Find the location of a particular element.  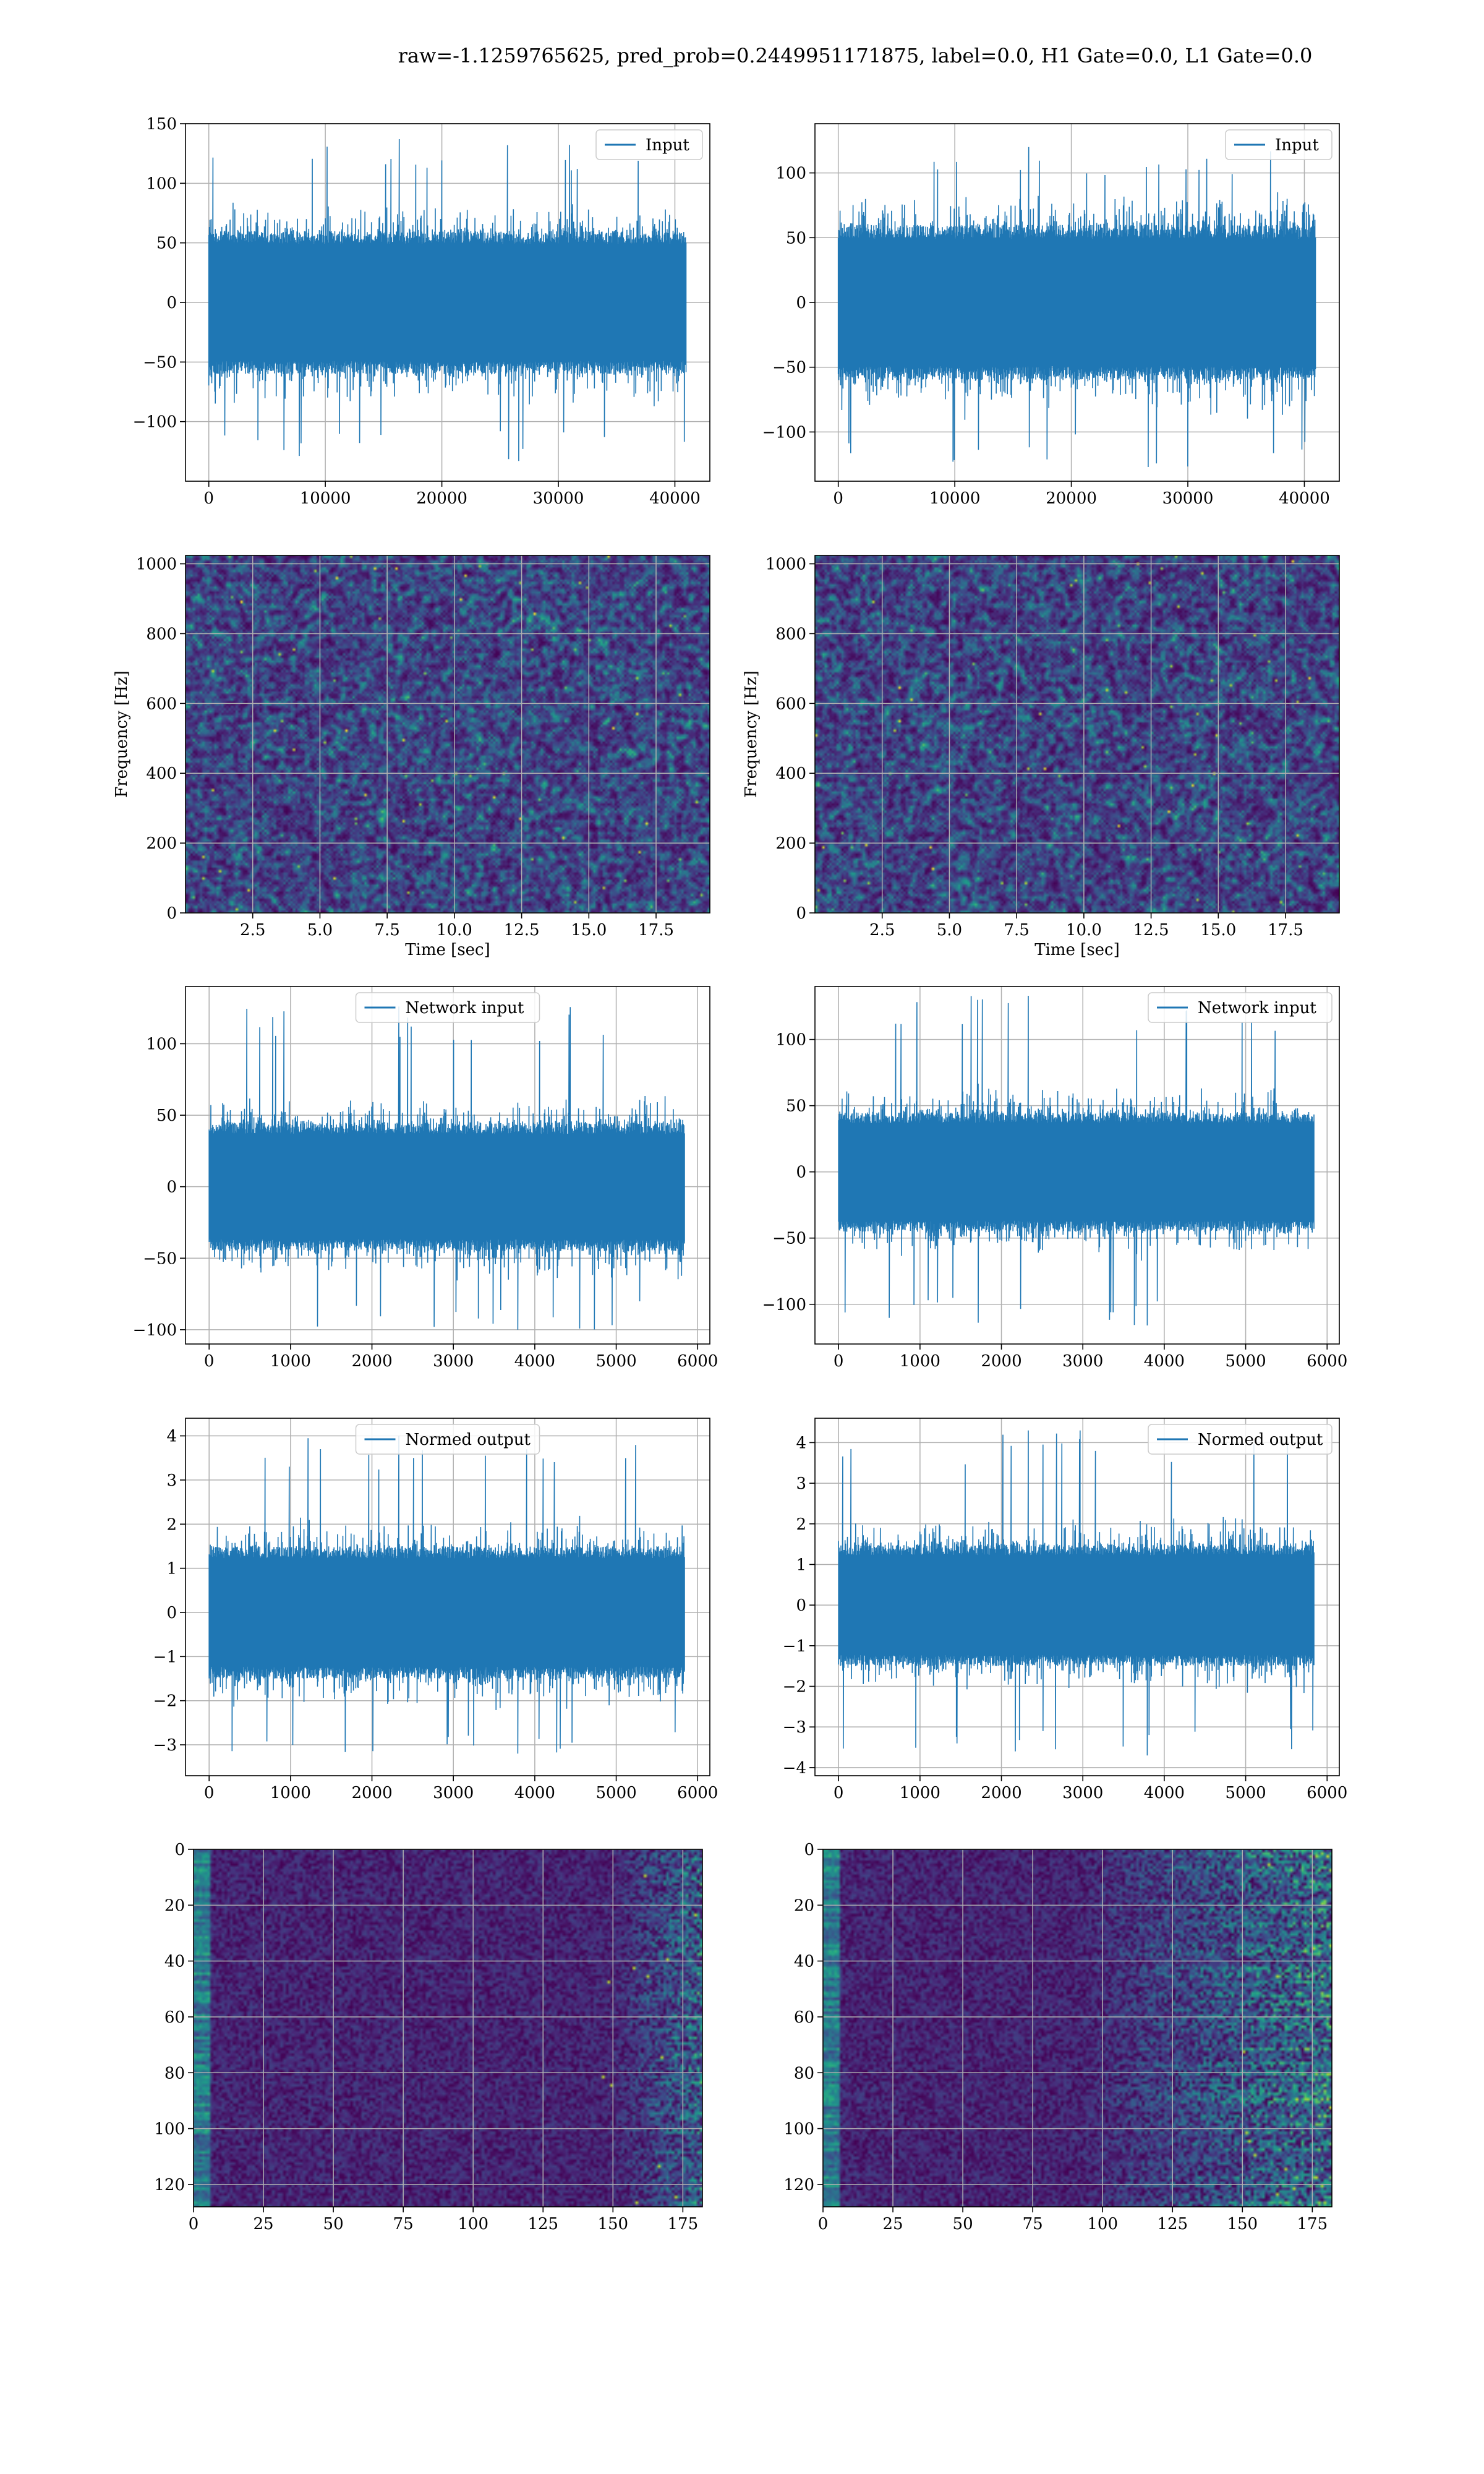

y-tick-label: 2 is located at coordinates (171, 1524).